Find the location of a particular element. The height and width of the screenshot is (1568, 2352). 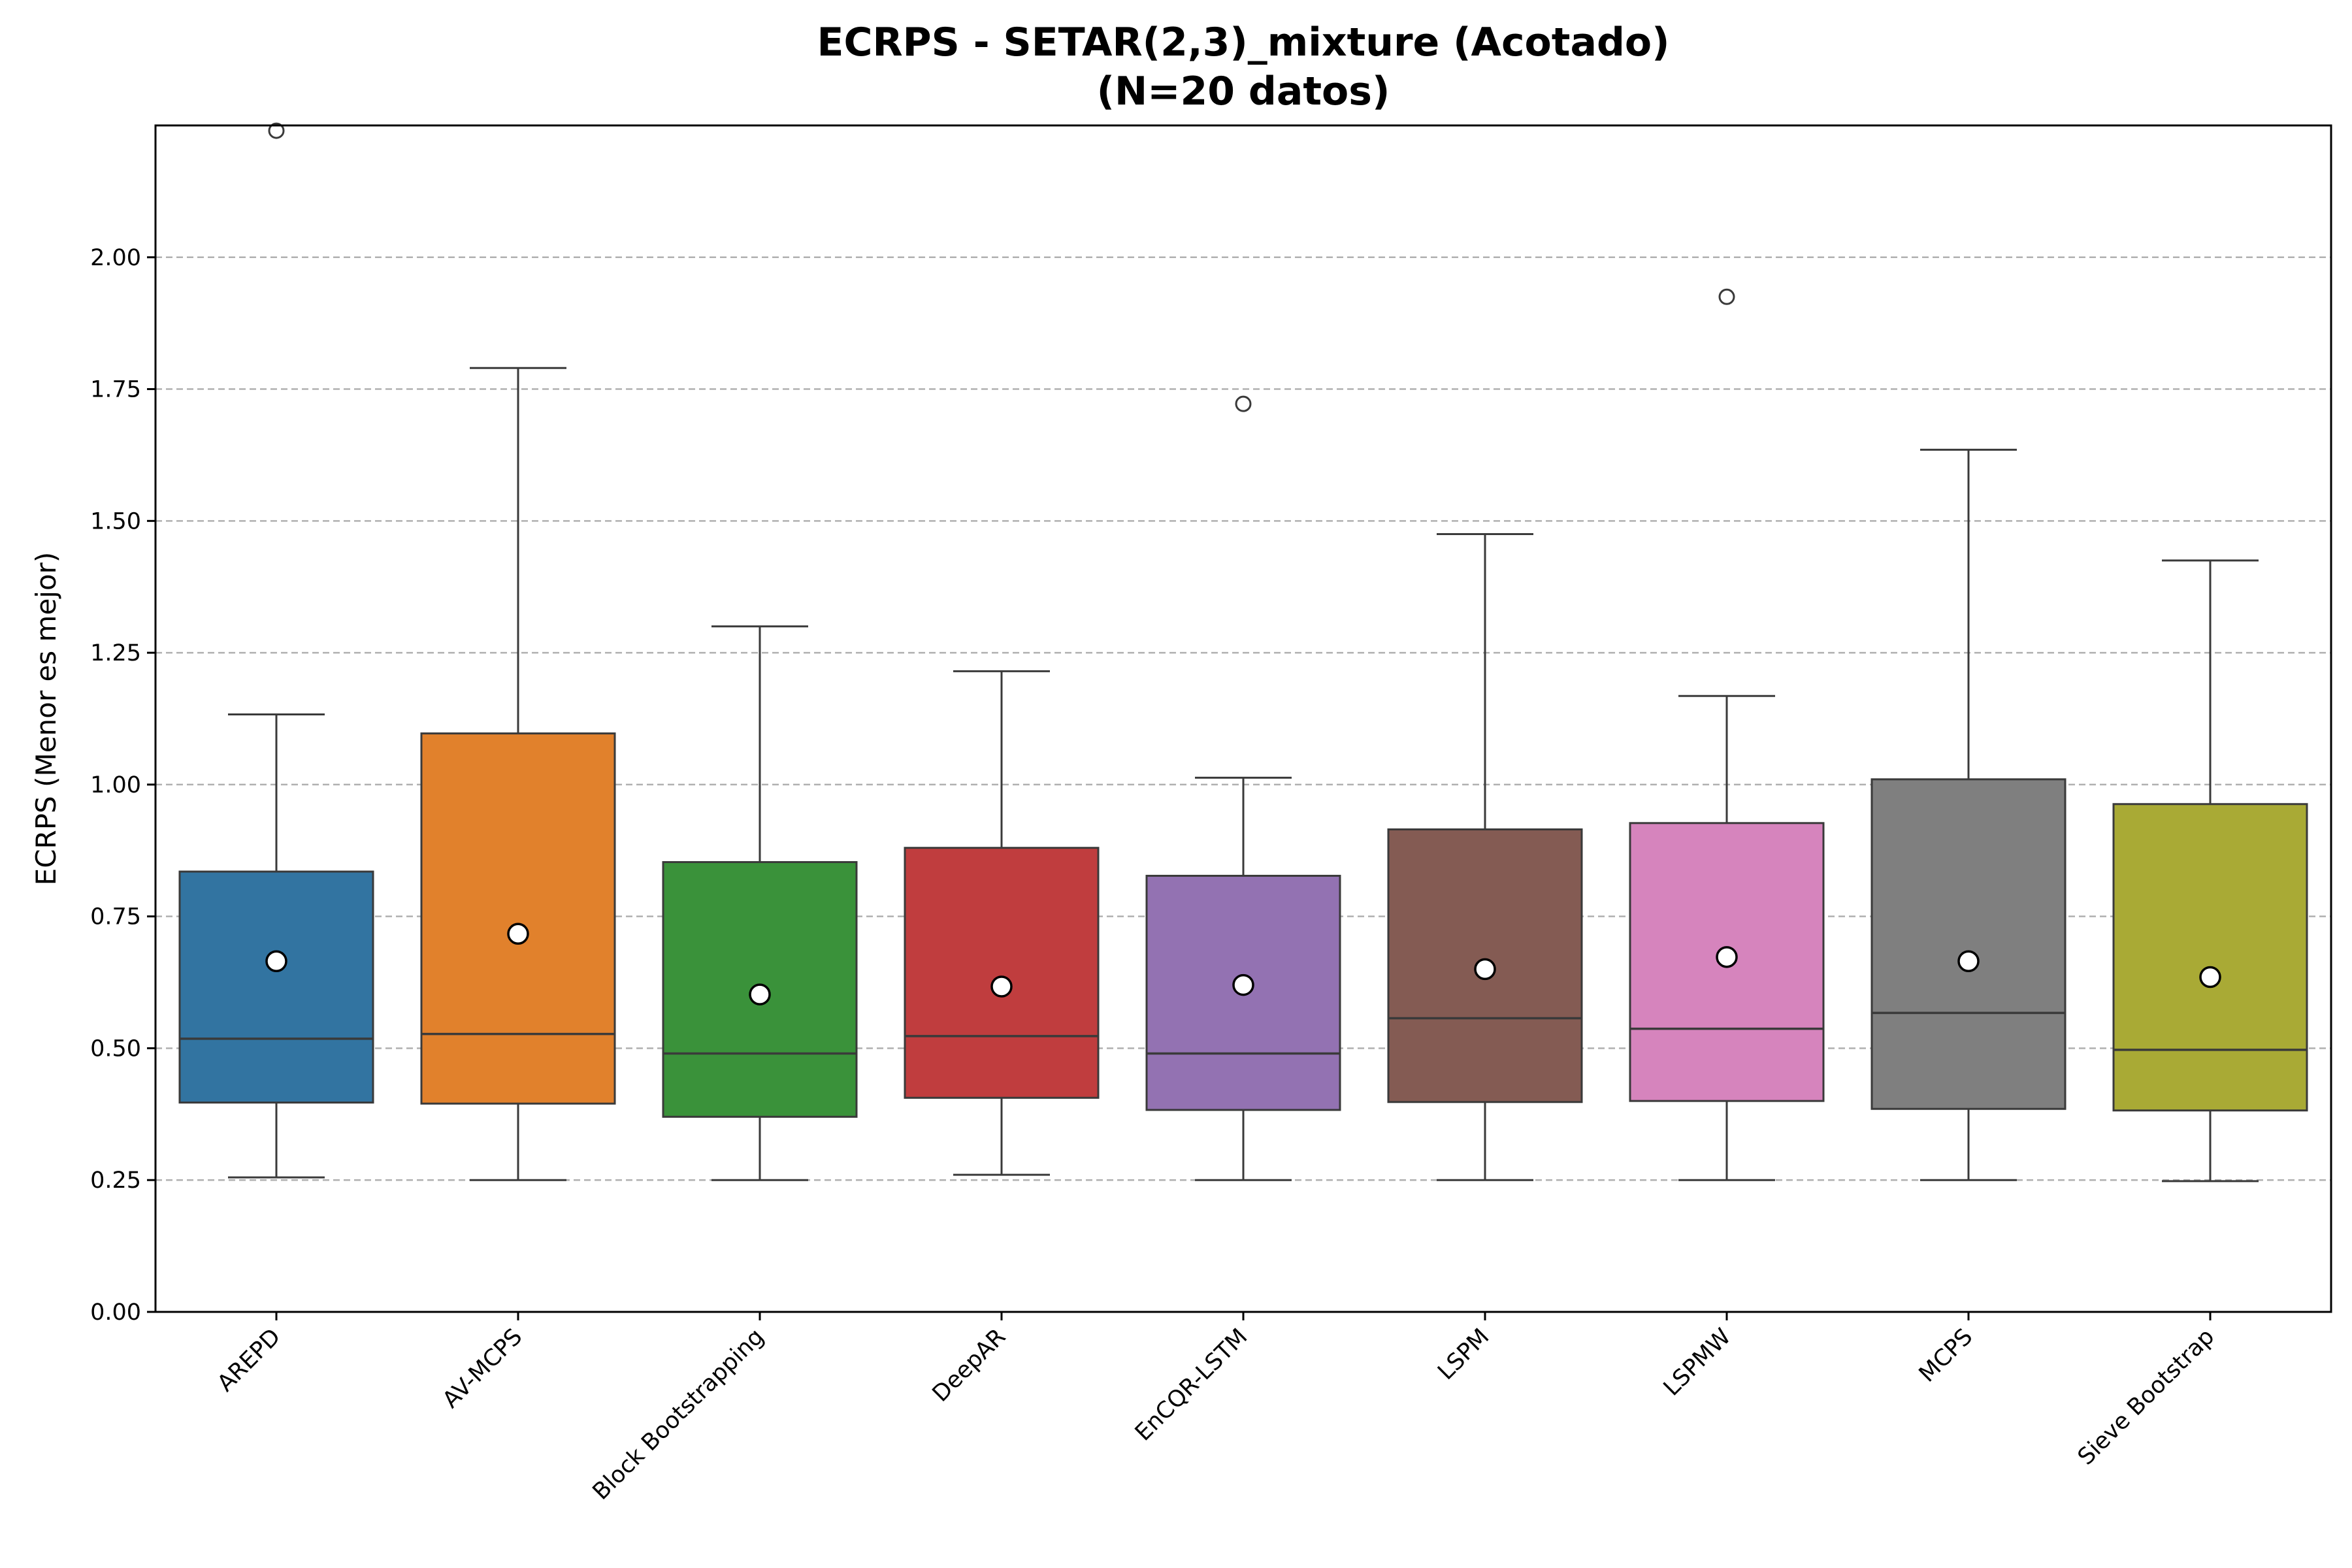

y-axis-label: ECRPS (Menor es mejor) is located at coordinates (46, 719).